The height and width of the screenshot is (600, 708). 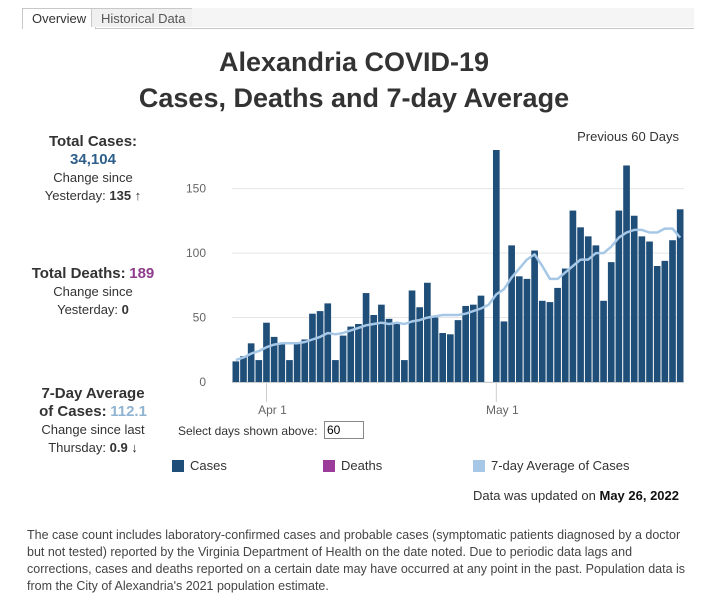 What do you see at coordinates (93, 177) in the screenshot?
I see `kpi-cases-change-label: Change since` at bounding box center [93, 177].